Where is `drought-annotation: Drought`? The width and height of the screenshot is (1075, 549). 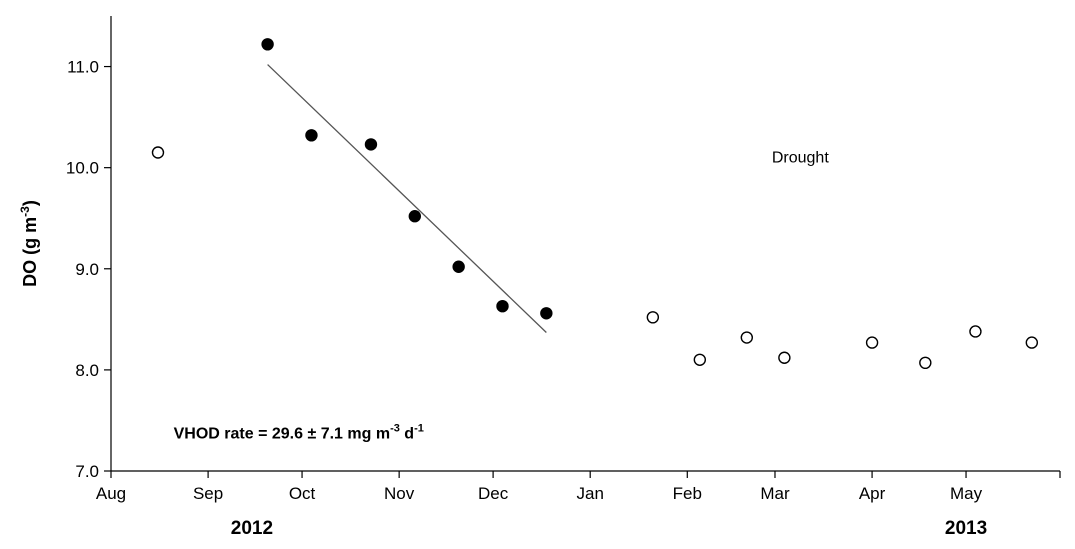 drought-annotation: Drought is located at coordinates (800, 158).